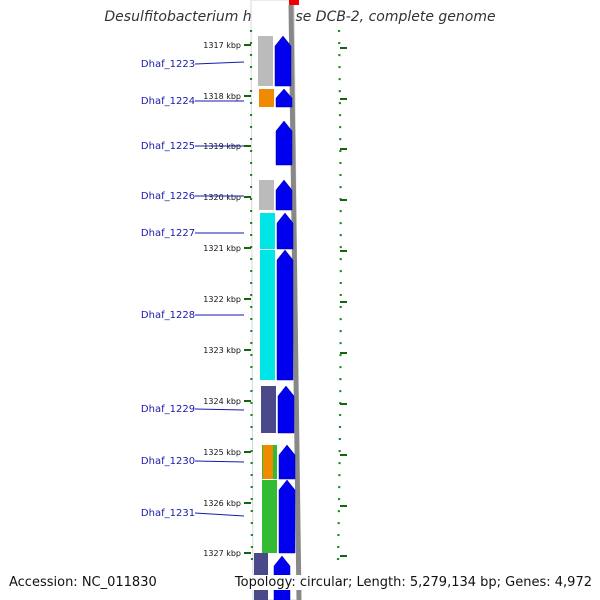 The image size is (600, 600). I want to click on scale-label: 1317 kbp, so click(222, 45).